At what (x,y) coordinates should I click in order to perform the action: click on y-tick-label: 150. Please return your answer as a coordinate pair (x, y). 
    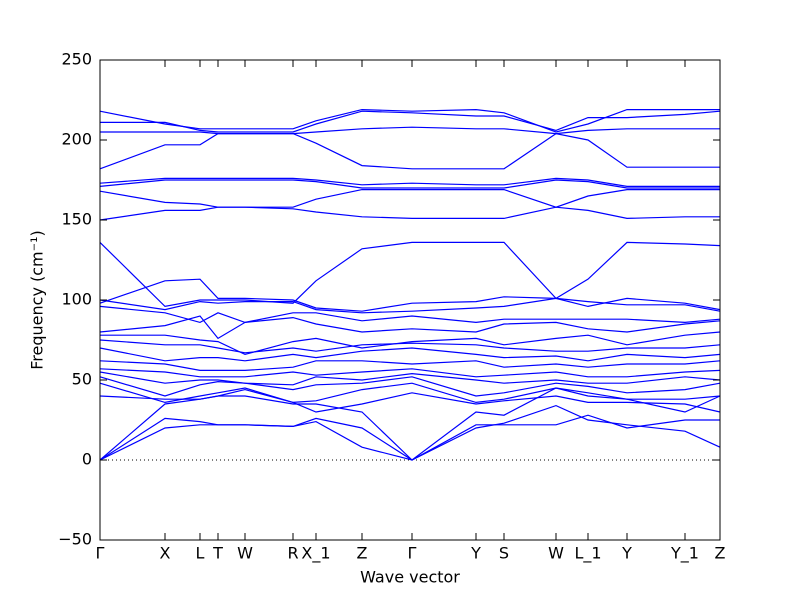
    Looking at the image, I should click on (76, 219).